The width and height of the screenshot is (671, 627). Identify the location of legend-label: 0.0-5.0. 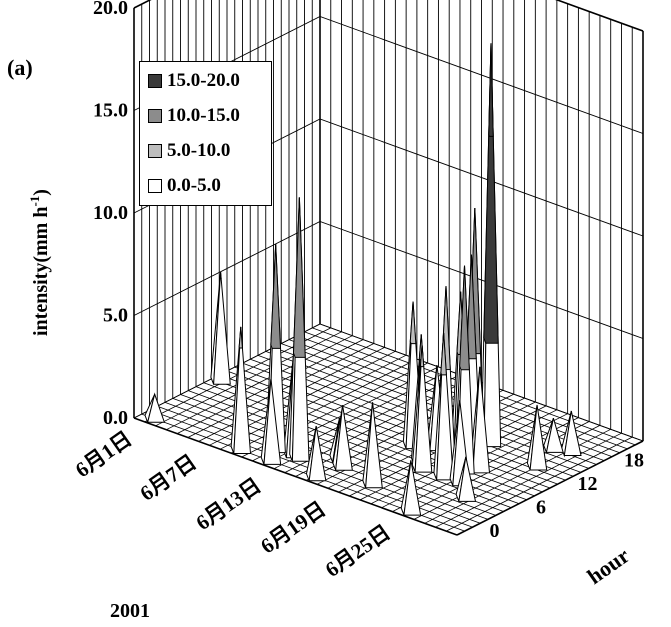
(194, 185).